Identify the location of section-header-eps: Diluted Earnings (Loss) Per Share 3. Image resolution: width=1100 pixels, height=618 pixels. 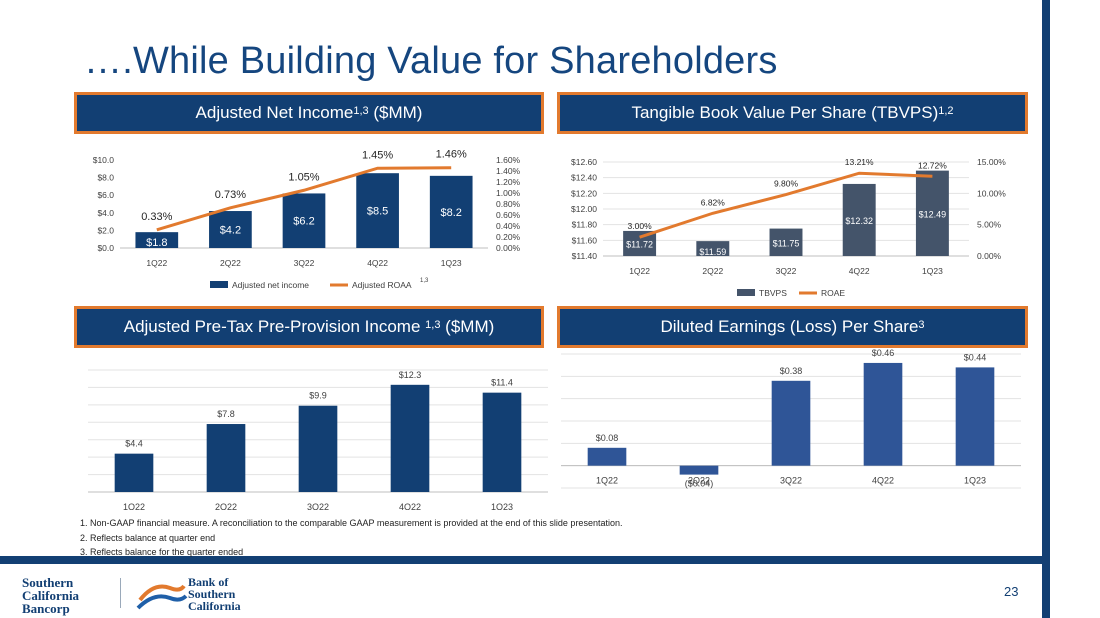
(792, 327).